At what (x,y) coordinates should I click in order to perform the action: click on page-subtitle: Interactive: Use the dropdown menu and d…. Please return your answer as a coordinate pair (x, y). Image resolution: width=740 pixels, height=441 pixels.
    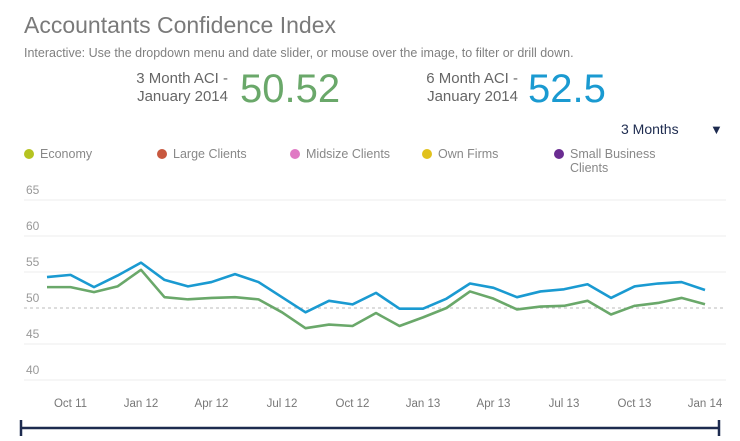
    Looking at the image, I should click on (299, 53).